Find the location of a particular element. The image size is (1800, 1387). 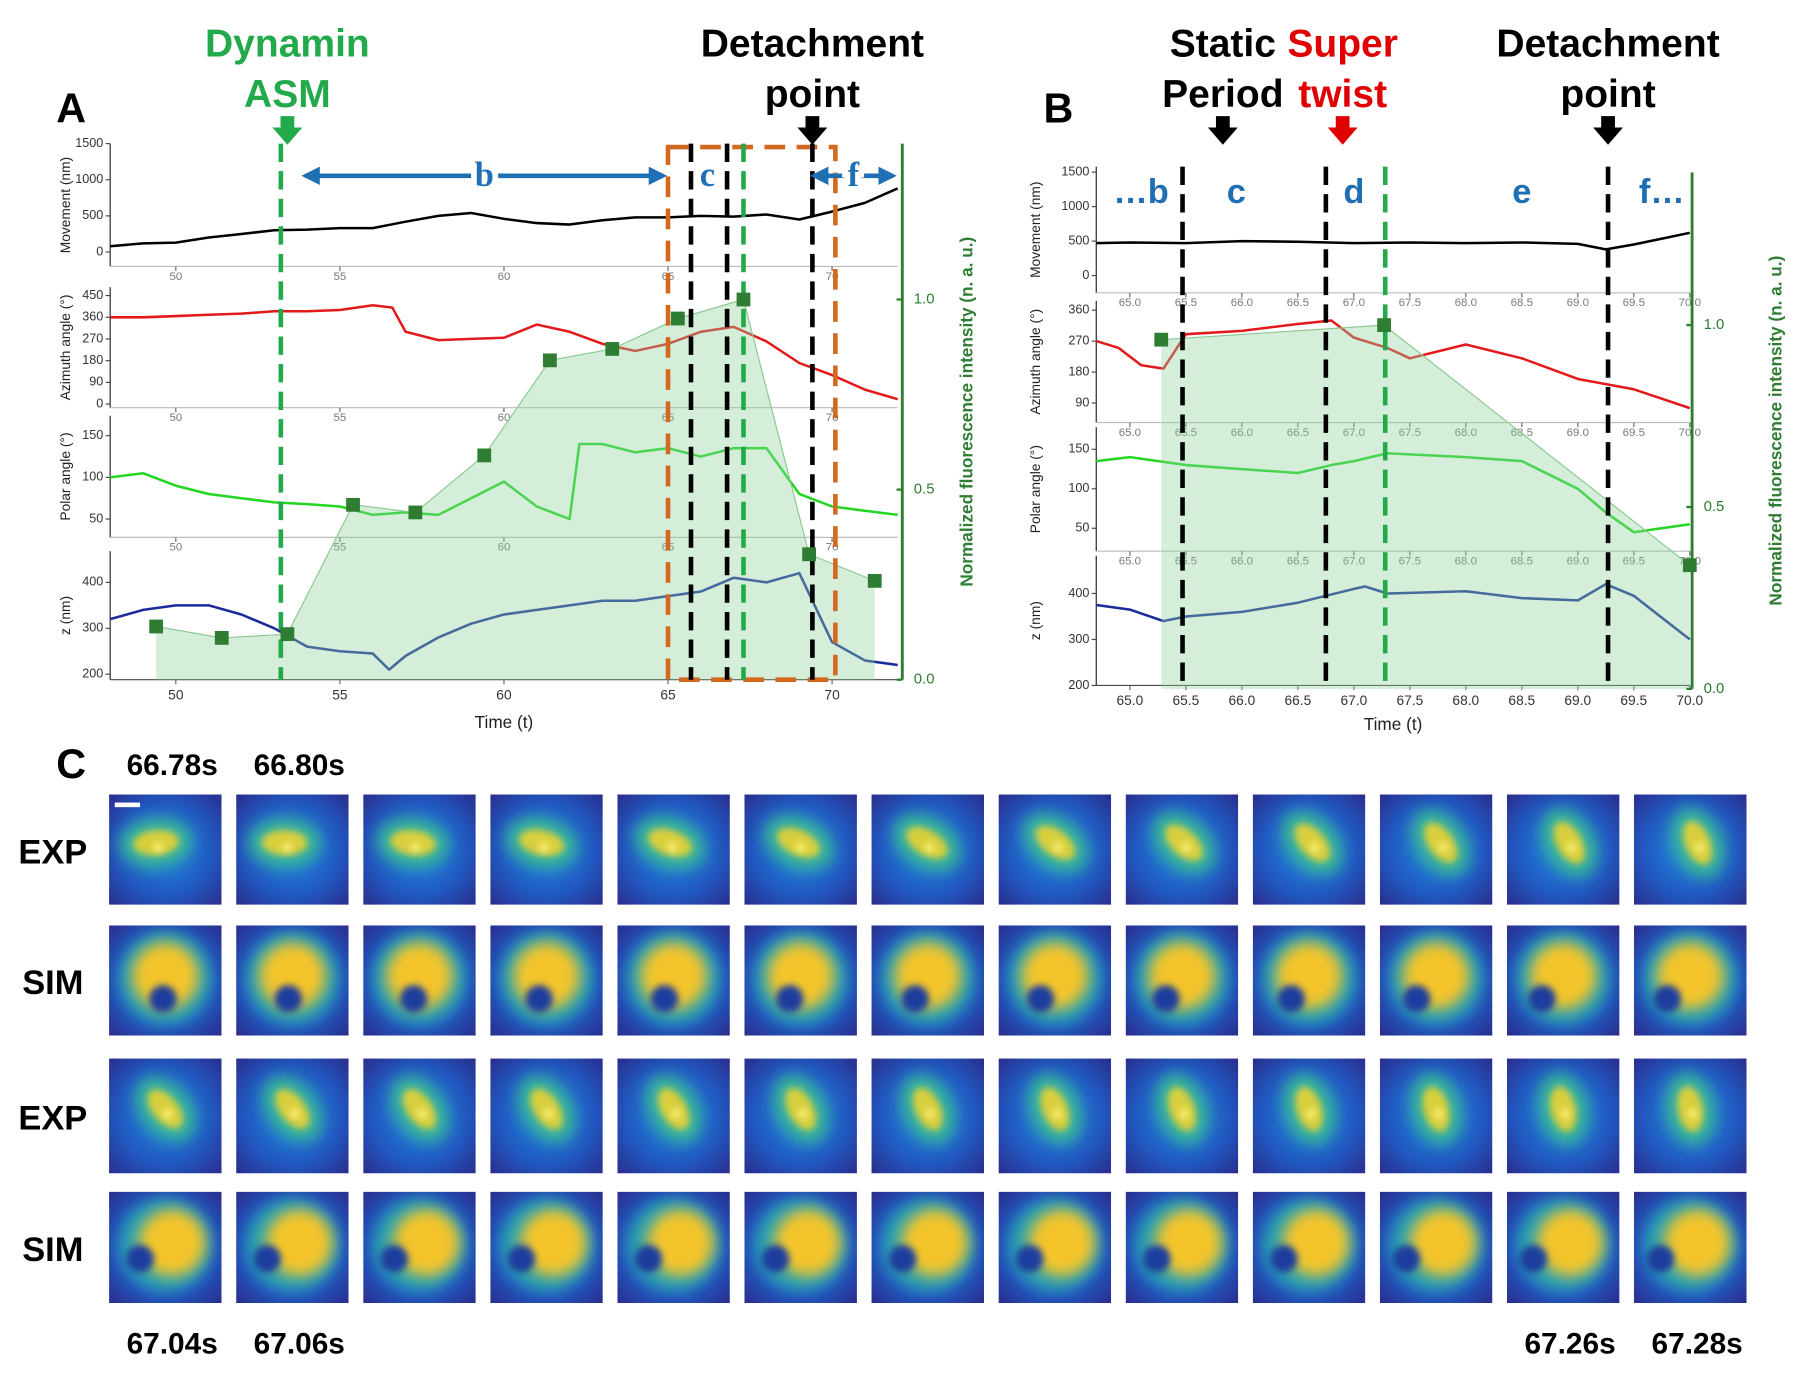

y2-tick-label: 0.0 is located at coordinates (924, 679).